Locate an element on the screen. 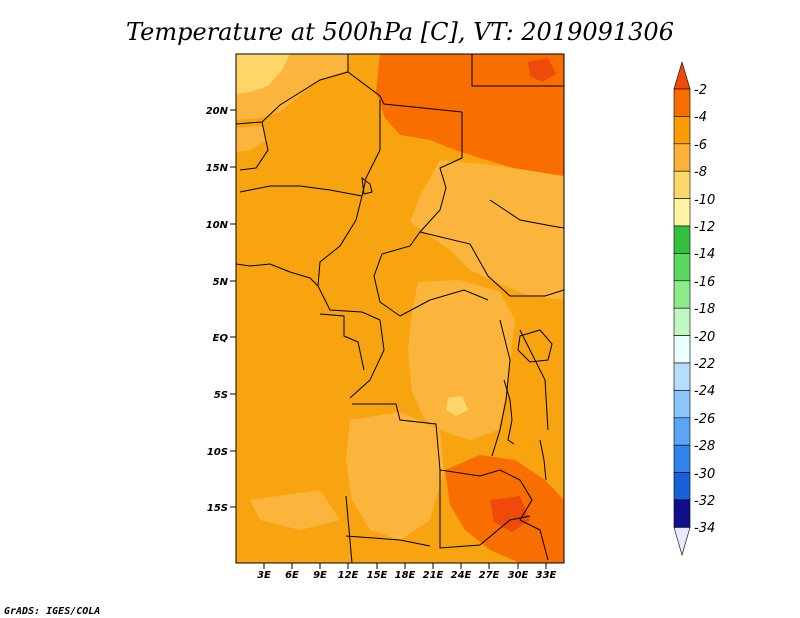  border-egypt-sudan is located at coordinates (451, 150).